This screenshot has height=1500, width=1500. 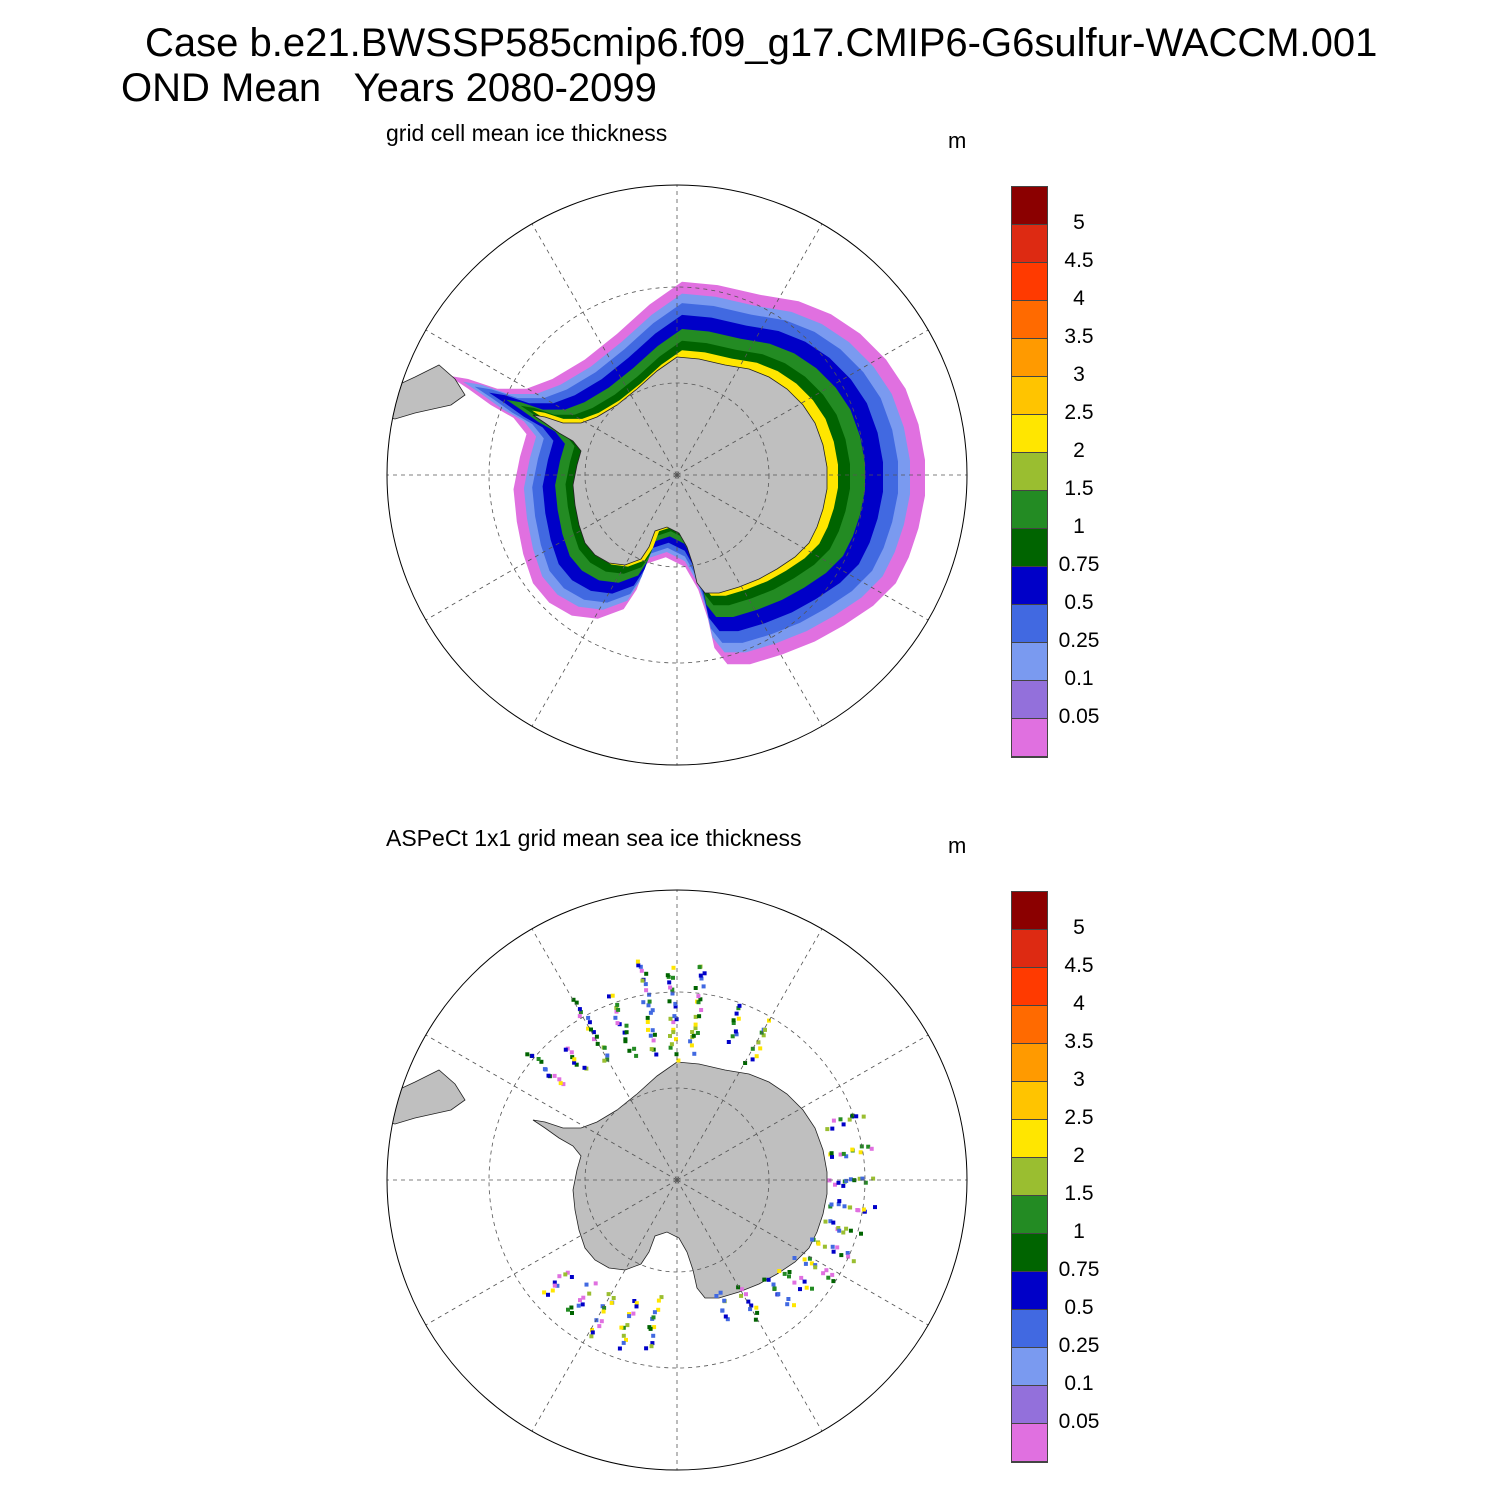 I want to click on colorbar-label: 1.5, so click(x=1079, y=488).